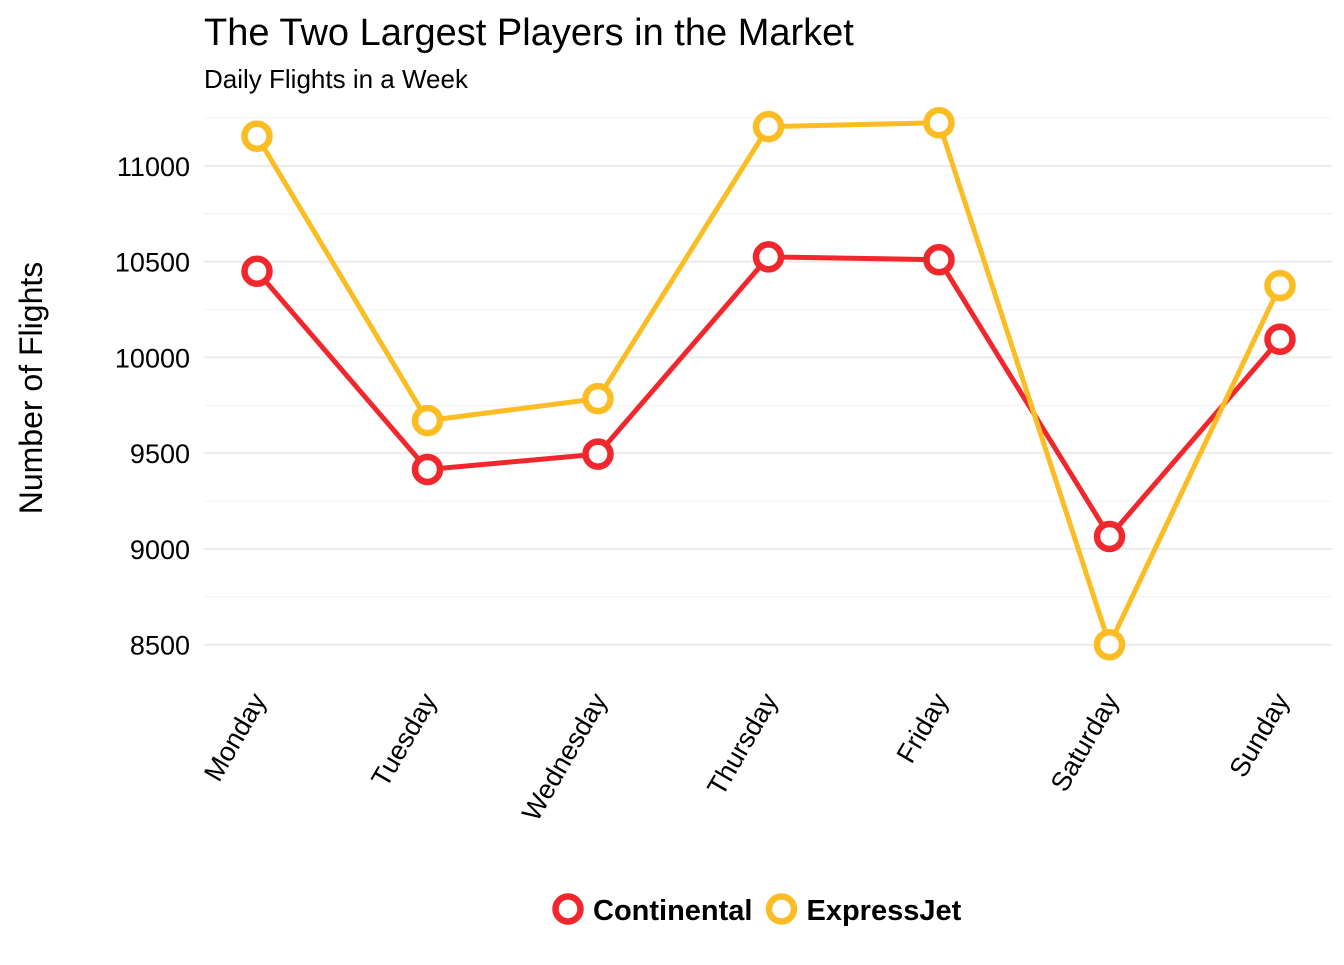 Image resolution: width=1344 pixels, height=965 pixels. I want to click on y-tick-label: 10500, so click(152, 263).